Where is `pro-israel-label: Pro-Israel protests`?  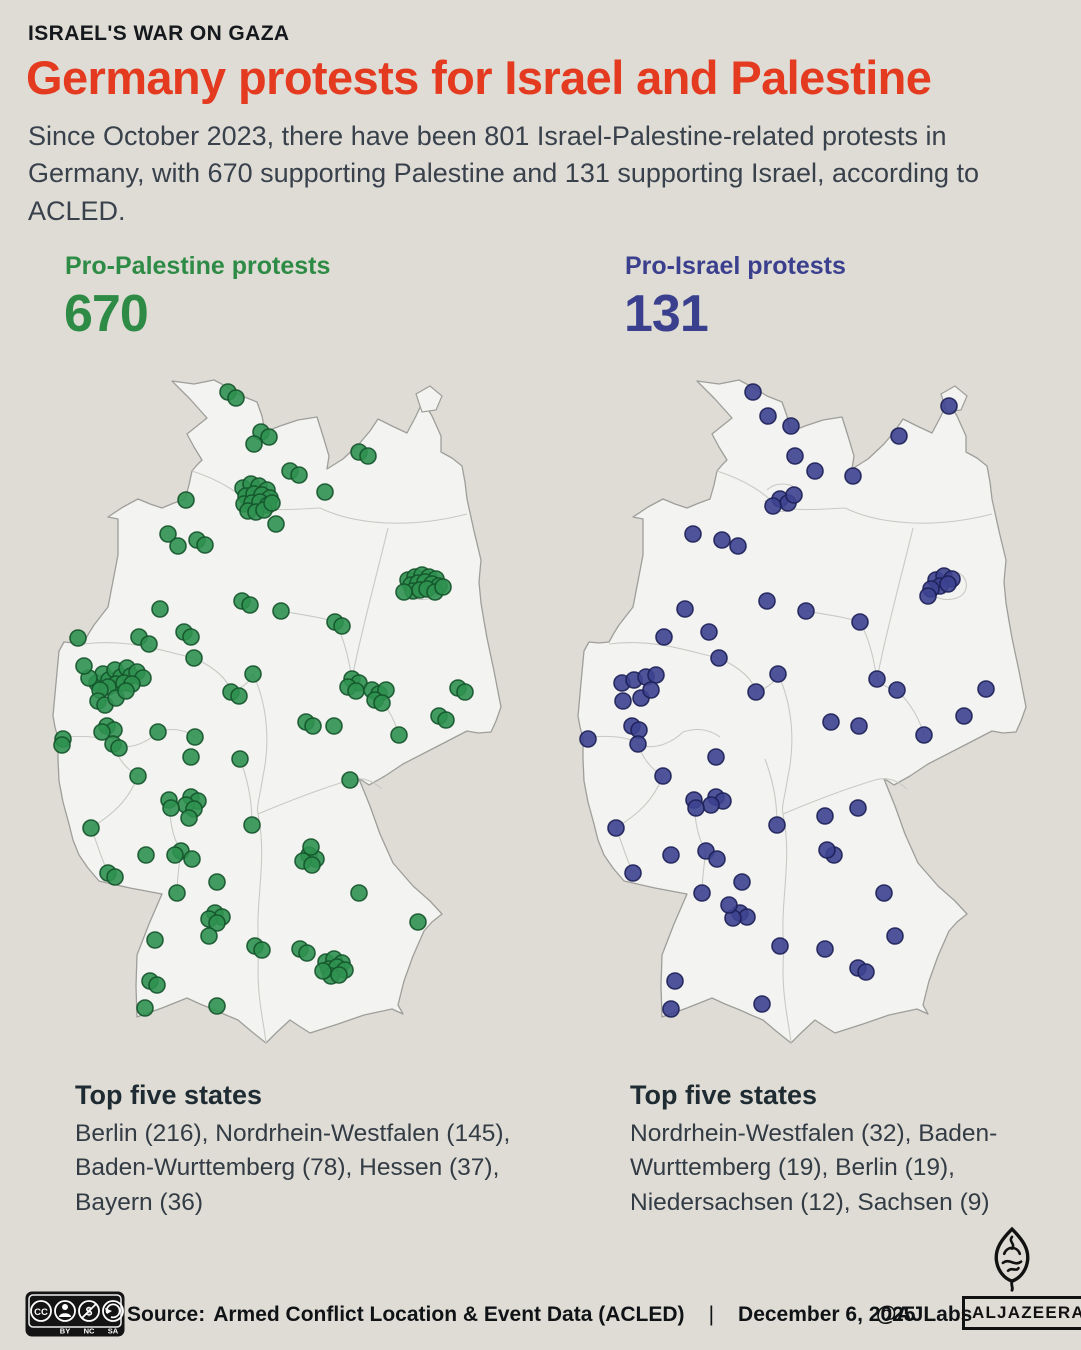 pro-israel-label: Pro-Israel protests is located at coordinates (735, 266).